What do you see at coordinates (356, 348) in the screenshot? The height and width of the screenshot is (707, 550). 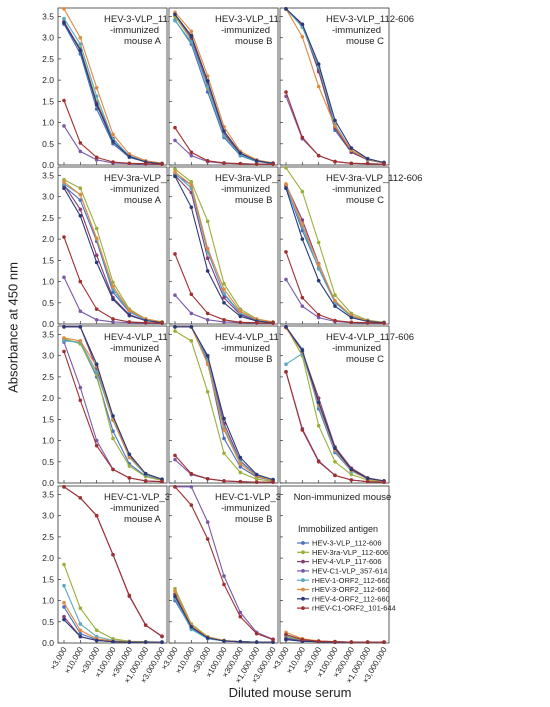 I see `panel-title-line: -immunized` at bounding box center [356, 348].